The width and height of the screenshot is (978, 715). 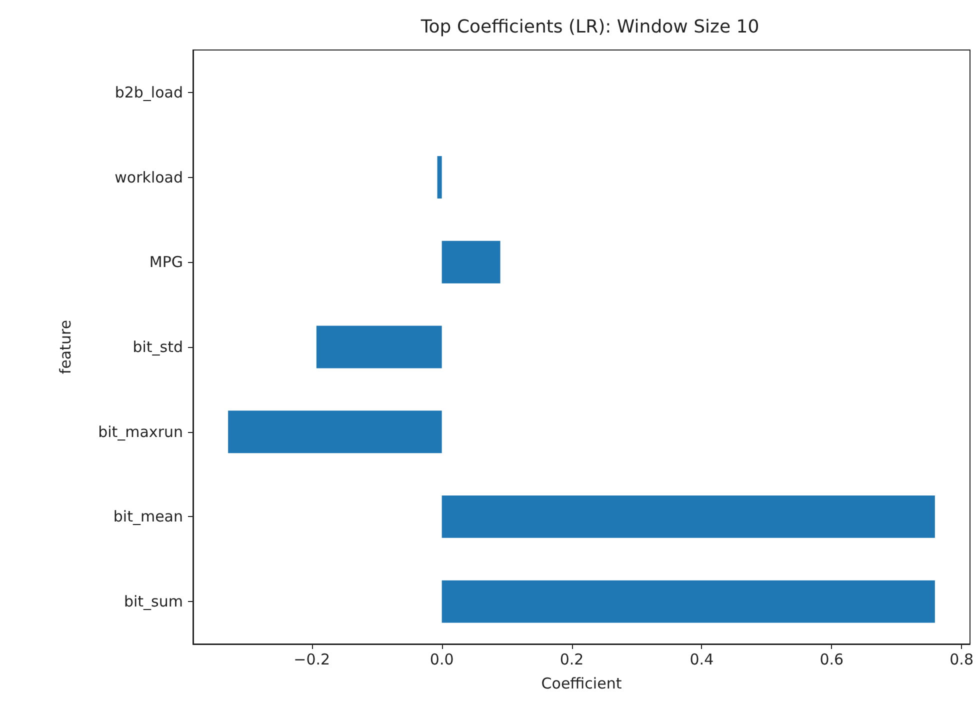 What do you see at coordinates (148, 517) in the screenshot?
I see `y-tick-label: bit_mean` at bounding box center [148, 517].